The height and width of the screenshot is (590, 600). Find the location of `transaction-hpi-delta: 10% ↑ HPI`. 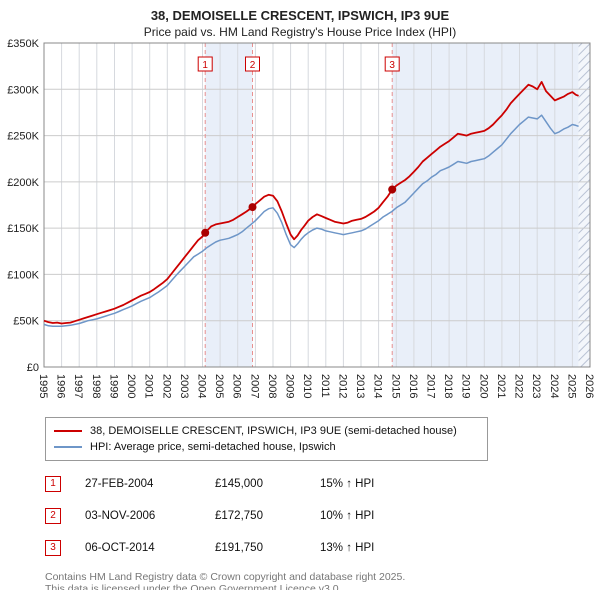

transaction-hpi-delta: 10% ↑ HPI is located at coordinates (347, 515).